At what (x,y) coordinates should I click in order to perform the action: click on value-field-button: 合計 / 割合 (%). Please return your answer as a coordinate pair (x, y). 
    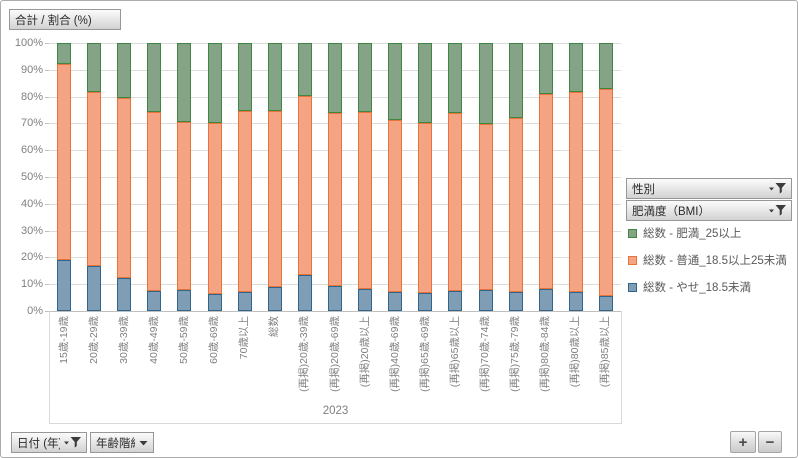
    Looking at the image, I should click on (65, 19).